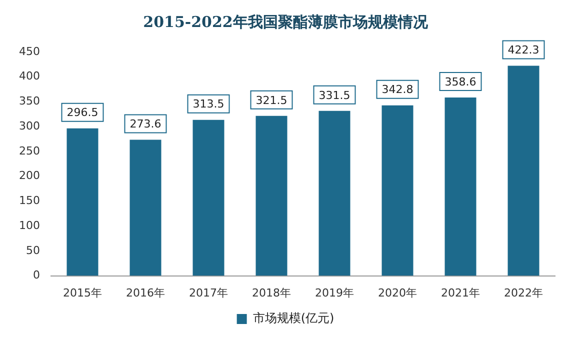  What do you see at coordinates (397, 293) in the screenshot?
I see `x-tick-label: 2020年` at bounding box center [397, 293].